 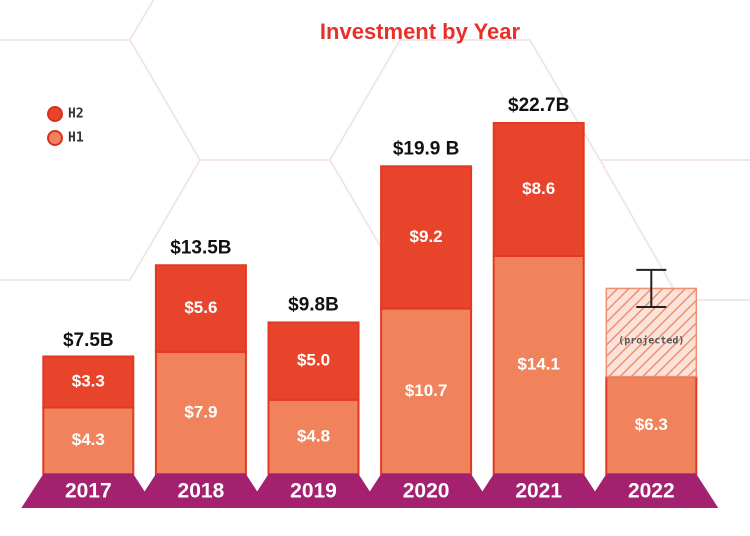 I want to click on value-label: $4.3, so click(x=88, y=439).